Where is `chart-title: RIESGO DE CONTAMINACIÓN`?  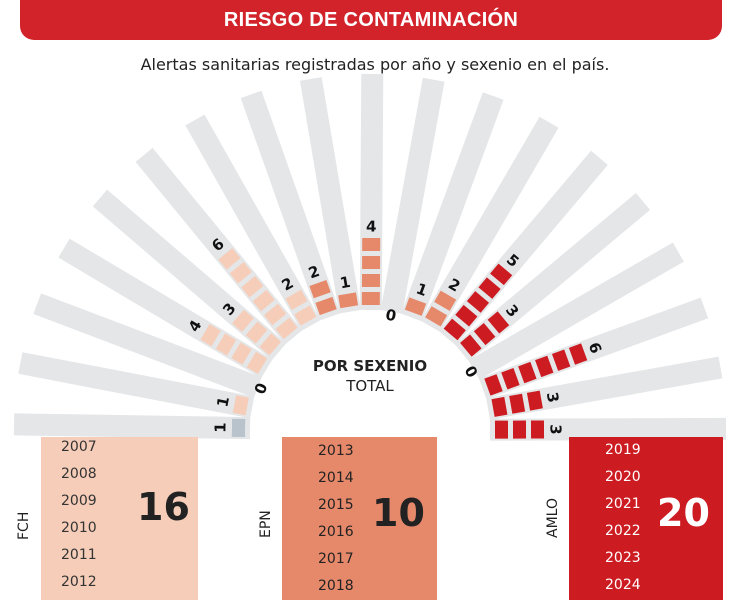
chart-title: RIESGO DE CONTAMINACIÓN is located at coordinates (371, 19).